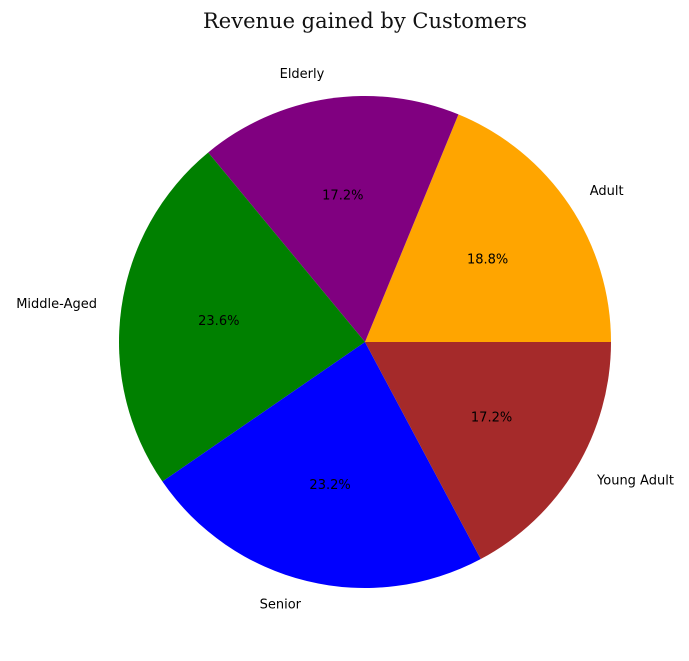  I want to click on slice-percent-middle-aged: 23.6%, so click(218, 321).